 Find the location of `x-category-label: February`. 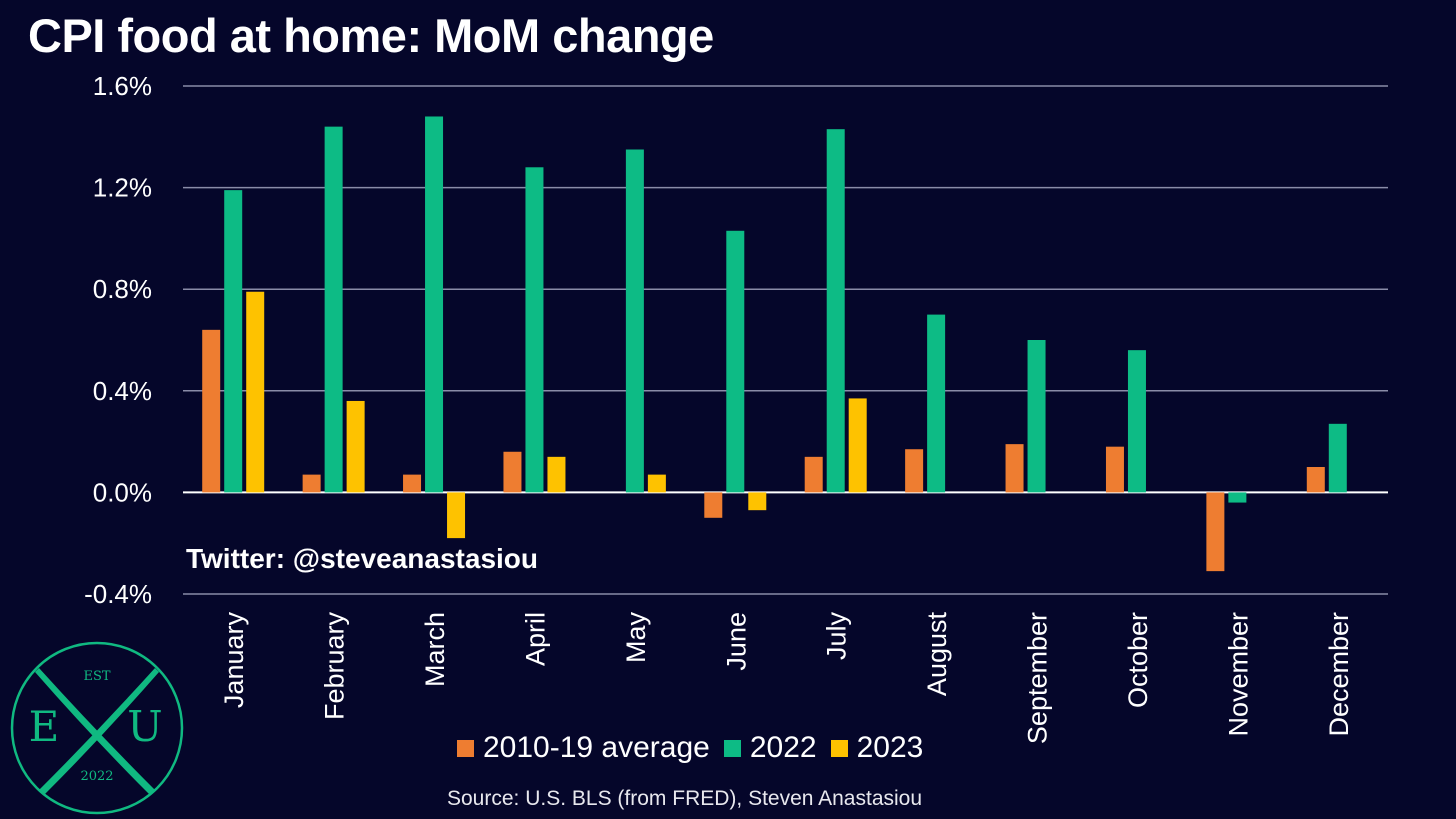

x-category-label: February is located at coordinates (335, 666).